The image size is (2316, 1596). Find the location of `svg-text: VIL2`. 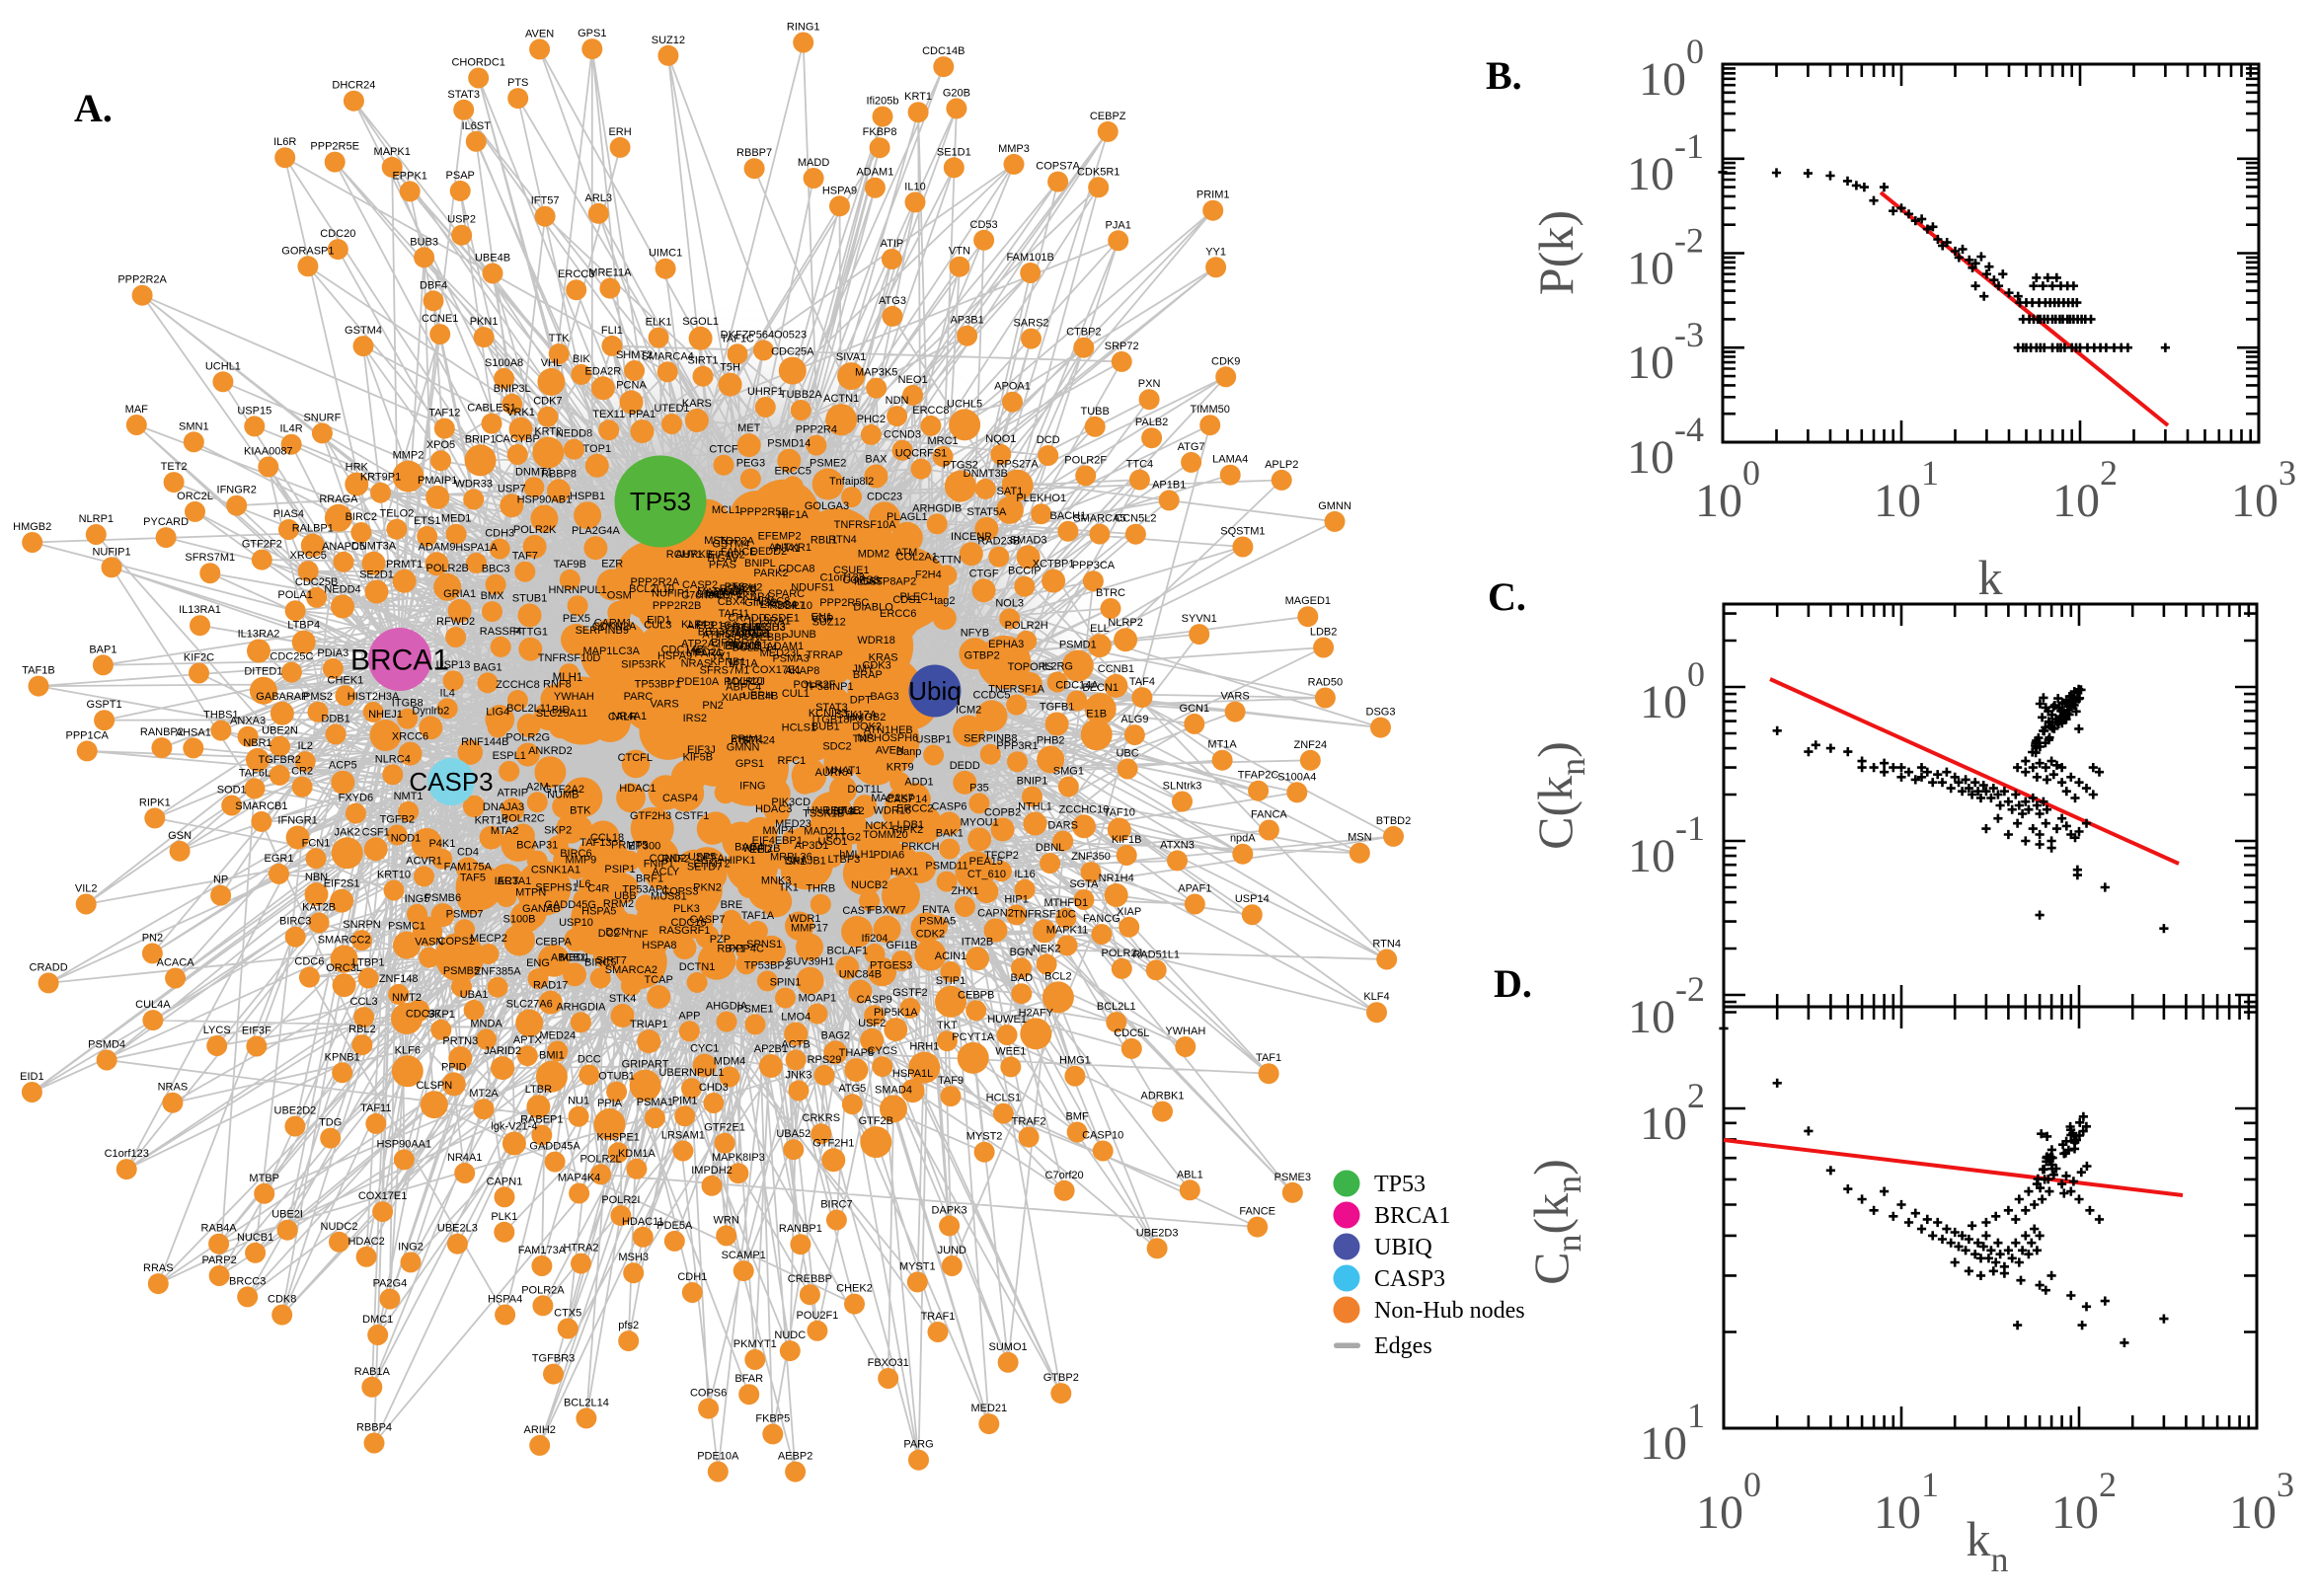

svg-text: VIL2 is located at coordinates (86, 889).